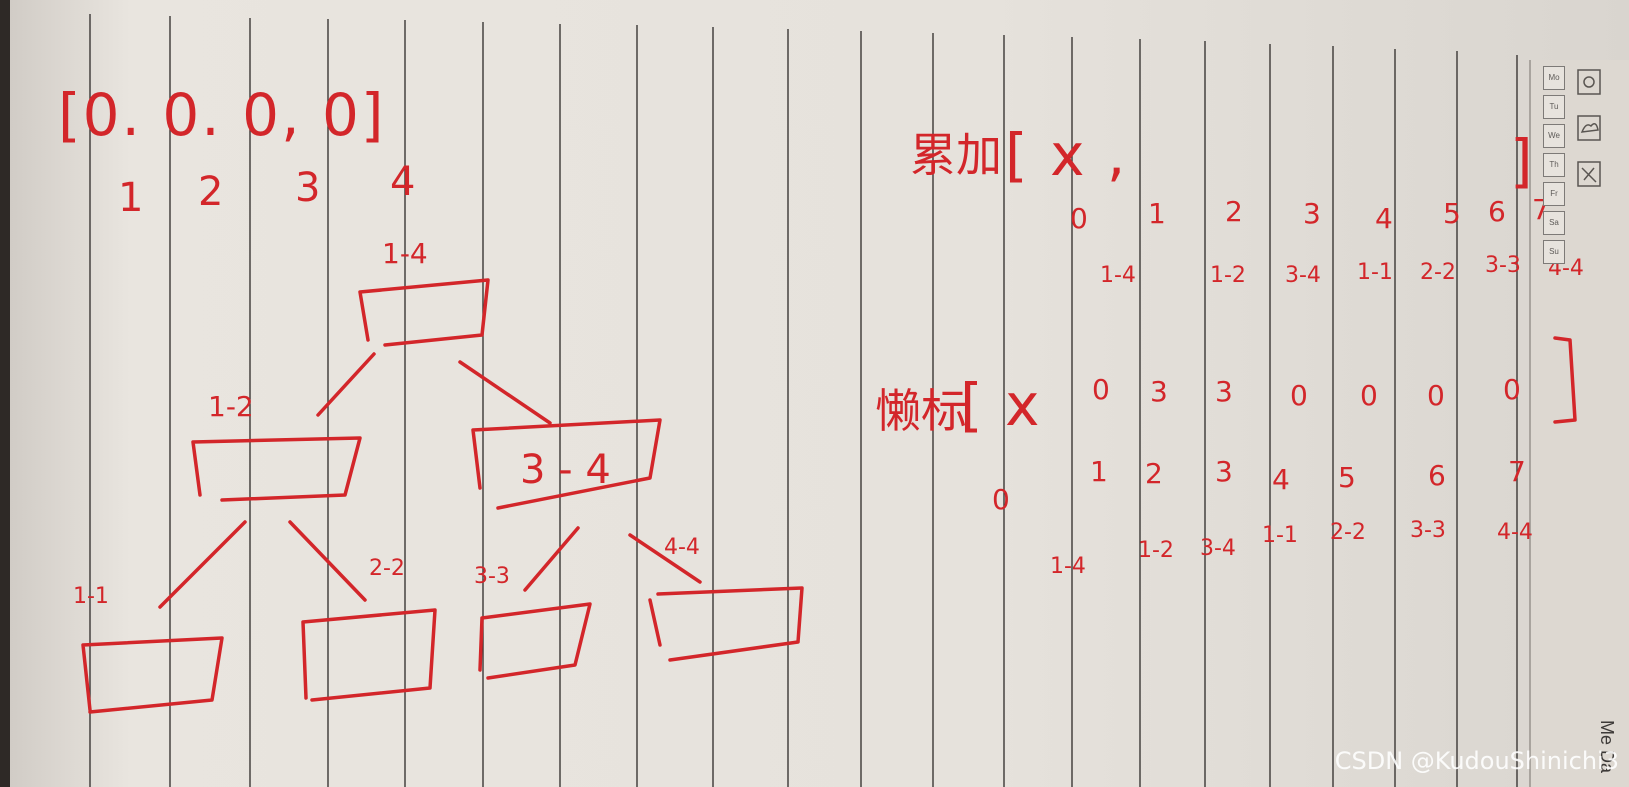  What do you see at coordinates (1312, 213) in the screenshot?
I see `accumulate-index-3: 3` at bounding box center [1312, 213].